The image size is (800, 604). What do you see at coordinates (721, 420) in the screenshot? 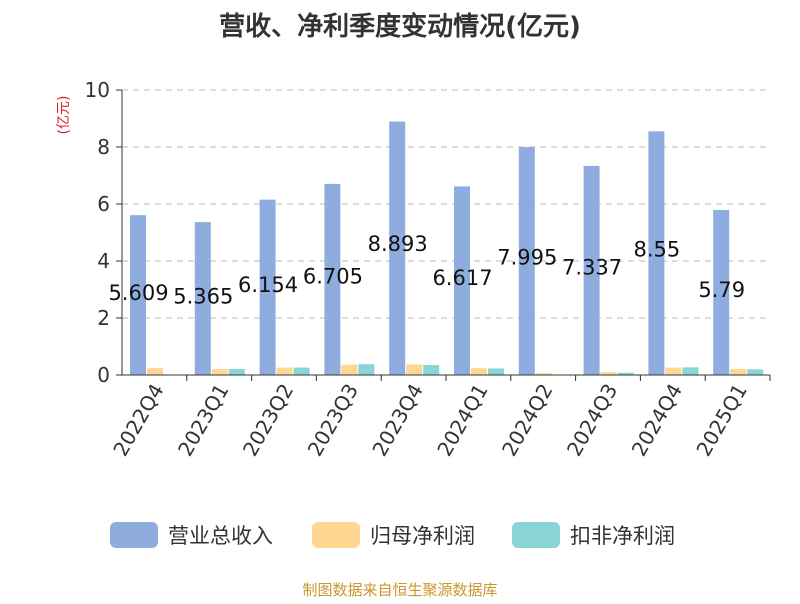
I see `x-tick-label: 2025Q1` at bounding box center [721, 420].